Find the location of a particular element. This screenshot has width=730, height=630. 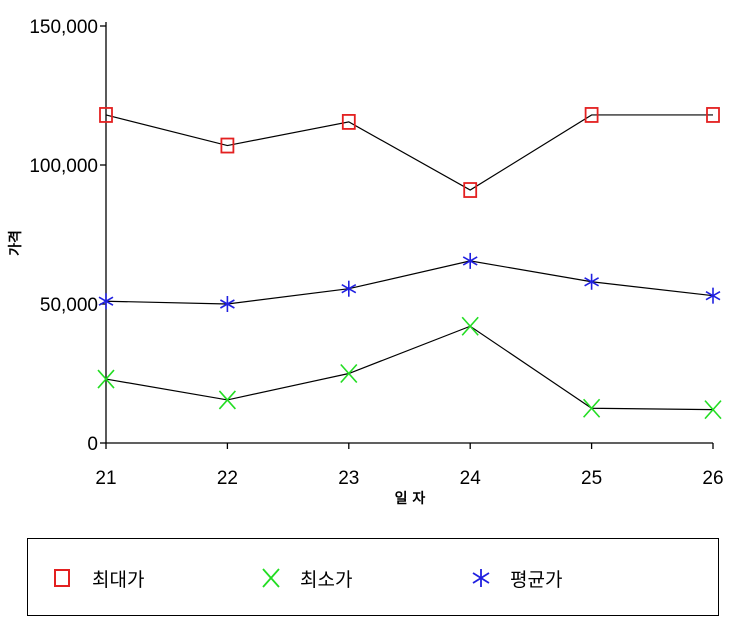

y-tick-label: 0 is located at coordinates (92, 444).